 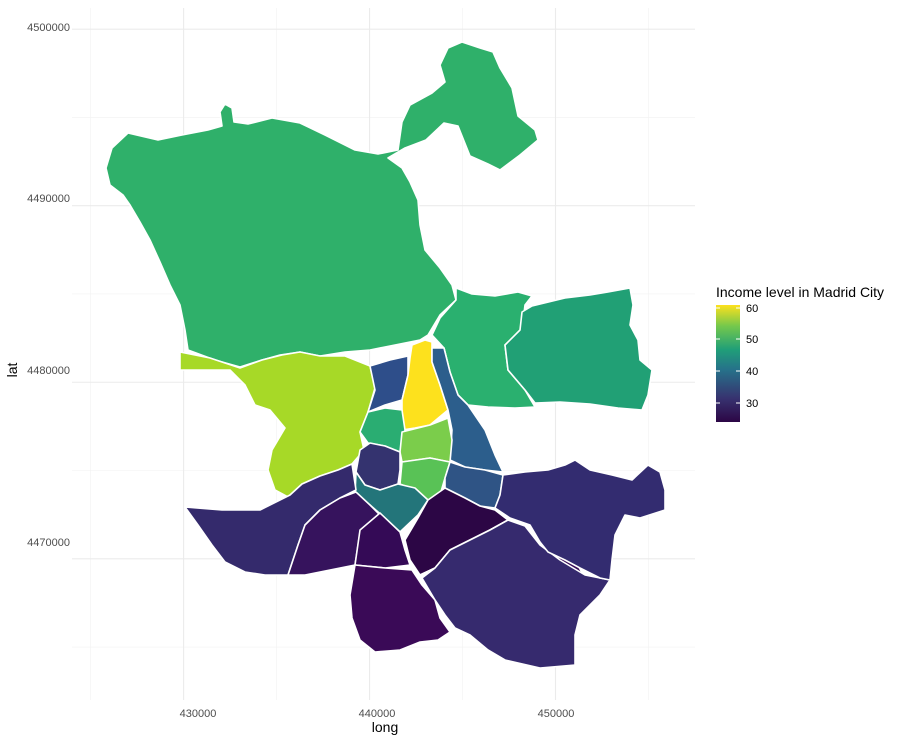 What do you see at coordinates (400, 608) in the screenshot?
I see `district-villaverde` at bounding box center [400, 608].